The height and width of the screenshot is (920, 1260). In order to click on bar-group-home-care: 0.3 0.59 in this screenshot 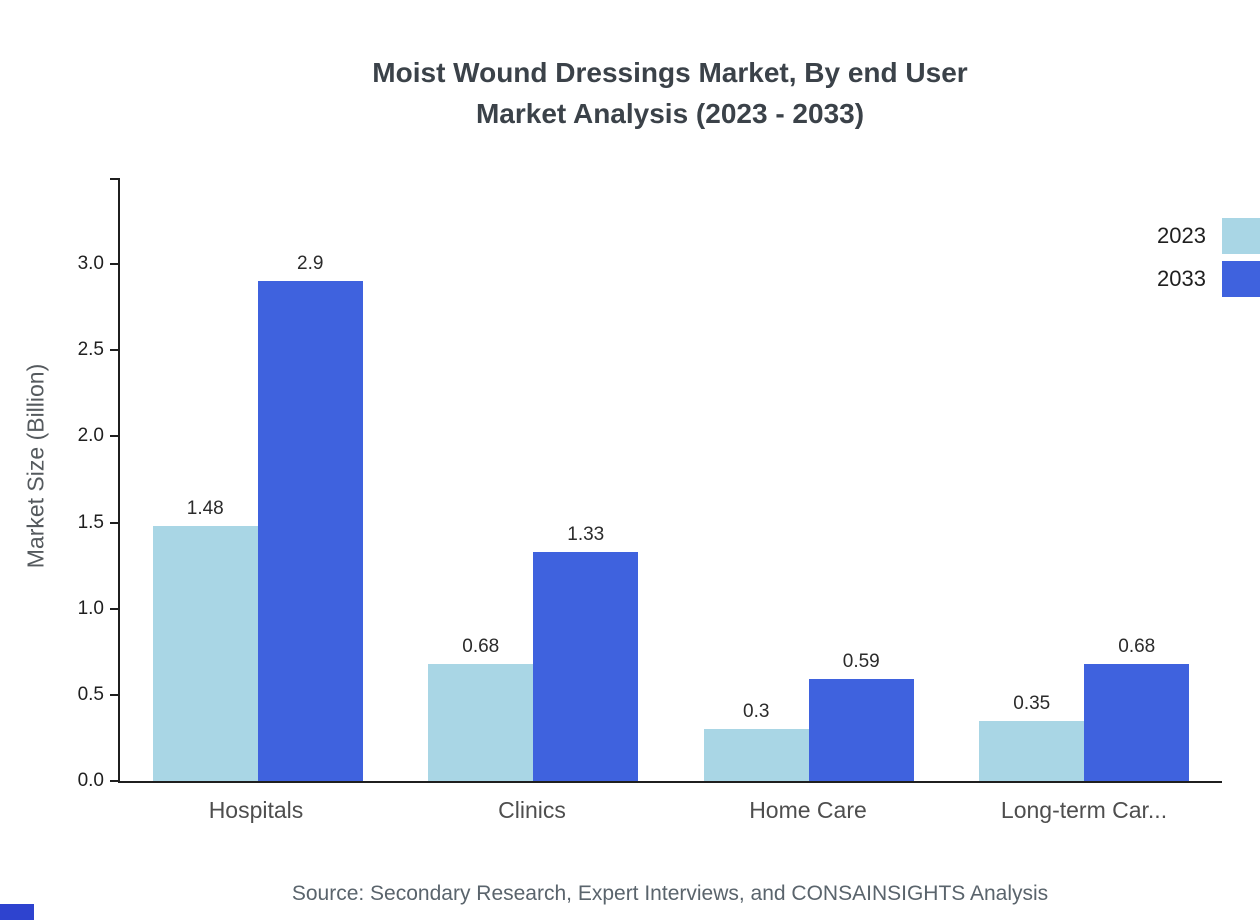, I will do `click(809, 479)`.